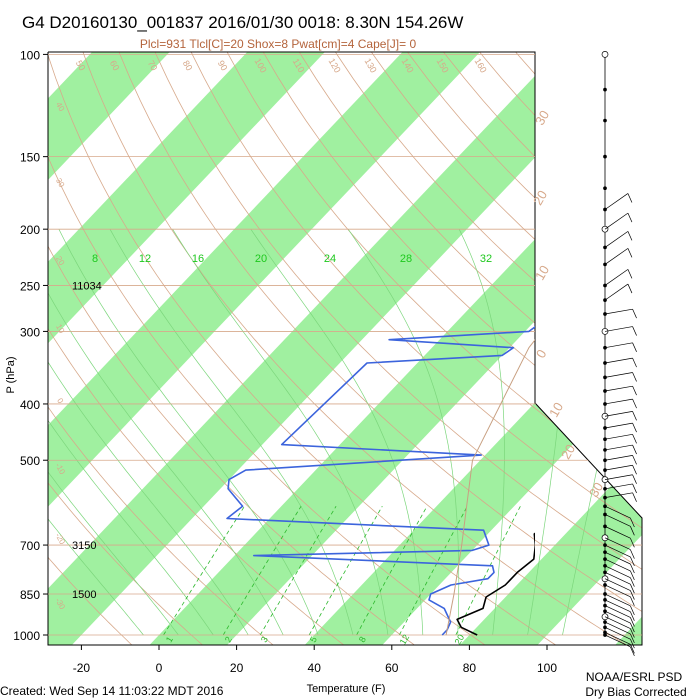 This screenshot has width=700, height=700. Describe the element at coordinates (330, 259) in the screenshot. I see `mixing-ratio-label: 24` at that location.